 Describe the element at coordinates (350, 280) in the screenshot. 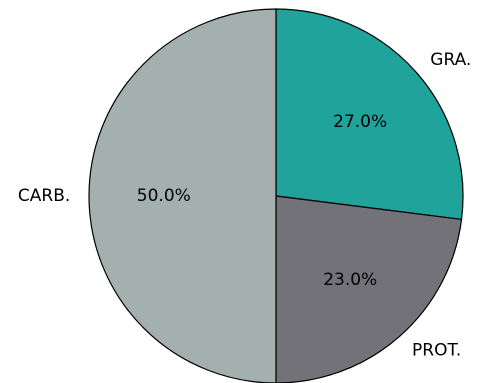

I see `pct-label-prot: 23.0%` at that location.